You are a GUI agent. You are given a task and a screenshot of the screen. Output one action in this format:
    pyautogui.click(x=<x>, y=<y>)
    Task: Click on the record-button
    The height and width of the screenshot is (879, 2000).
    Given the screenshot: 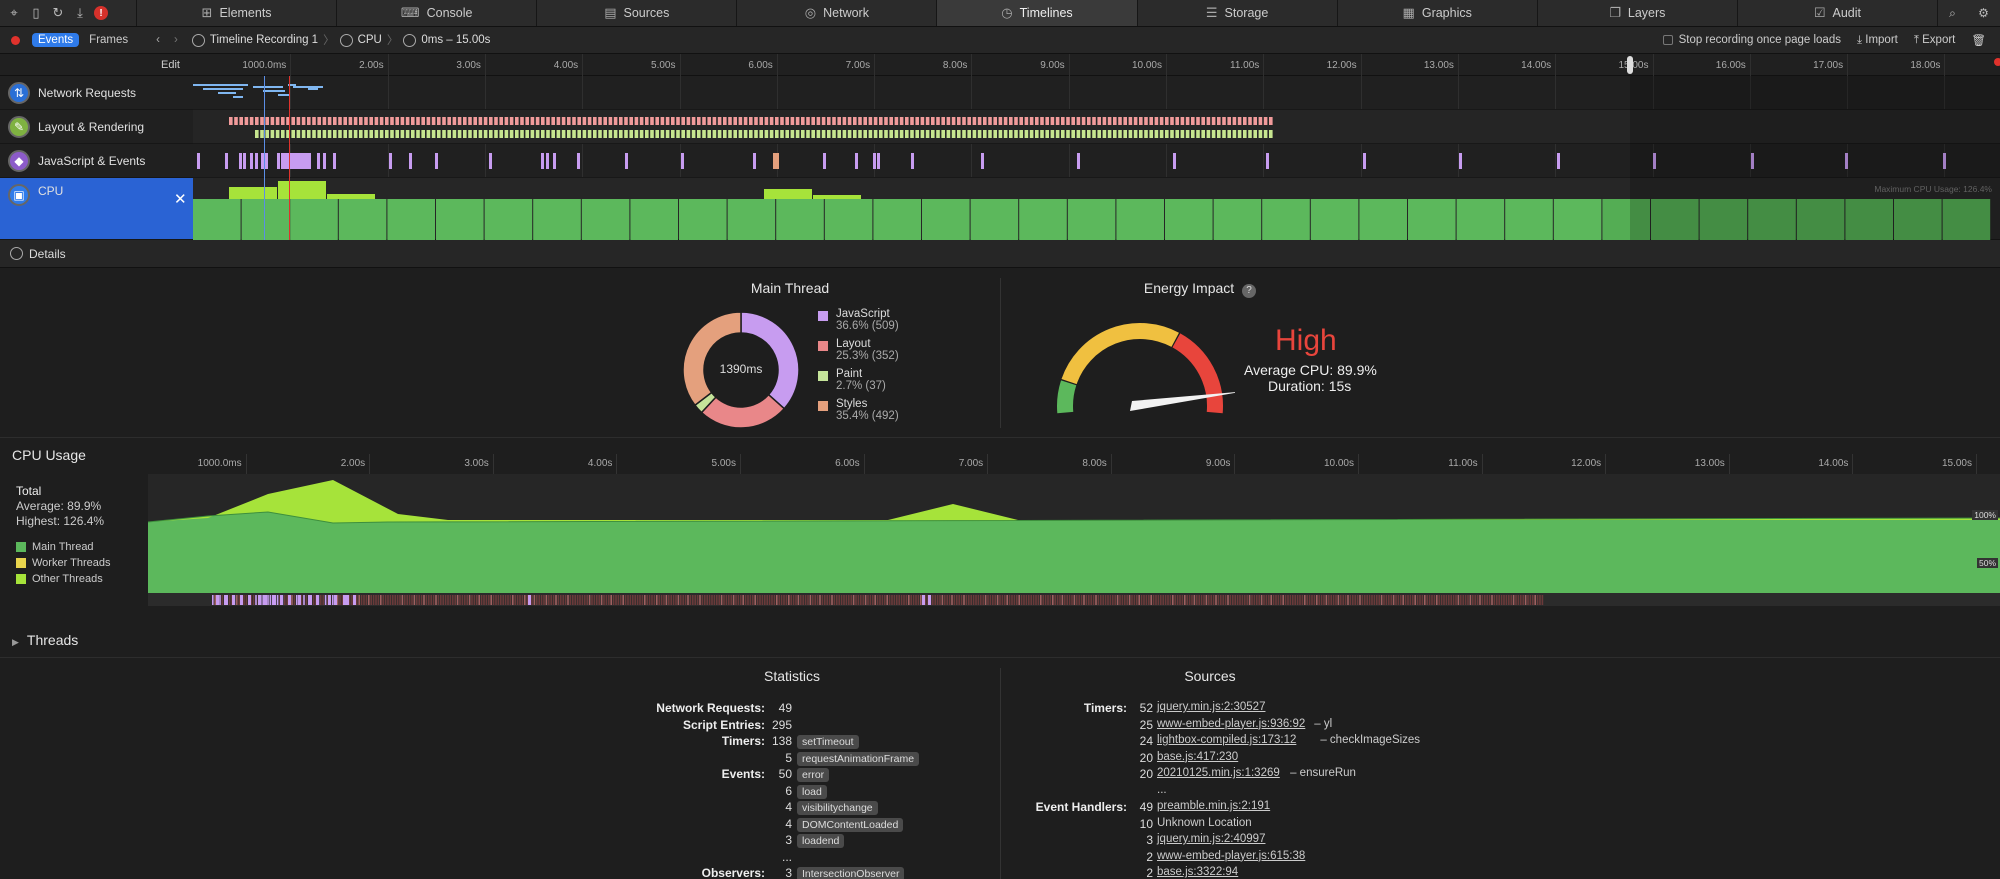 What is the action you would take?
    pyautogui.click(x=15, y=40)
    